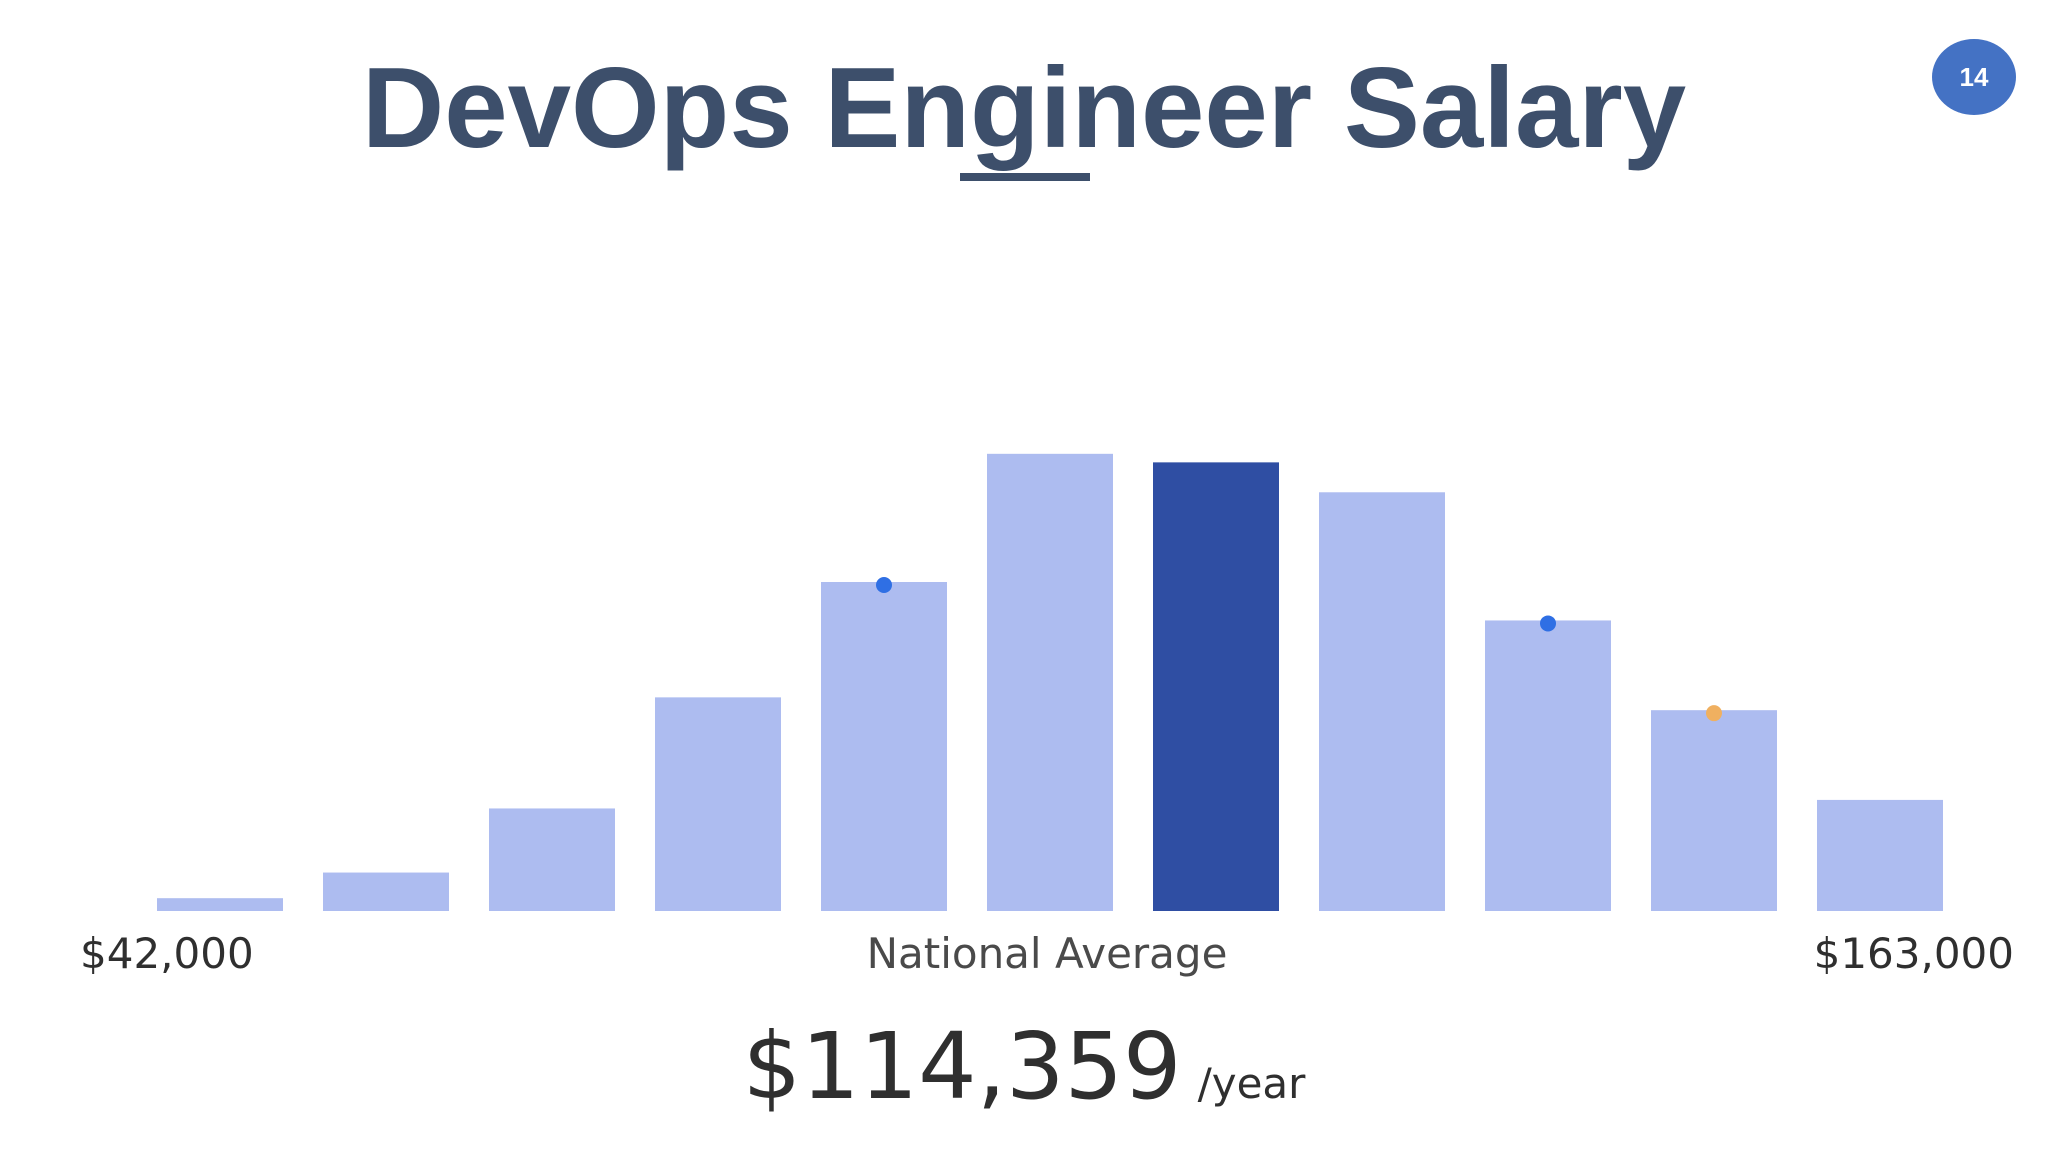 This screenshot has height=1152, width=2048. What do you see at coordinates (1024, 108) in the screenshot?
I see `page-title: DevOps Engineer Salary` at bounding box center [1024, 108].